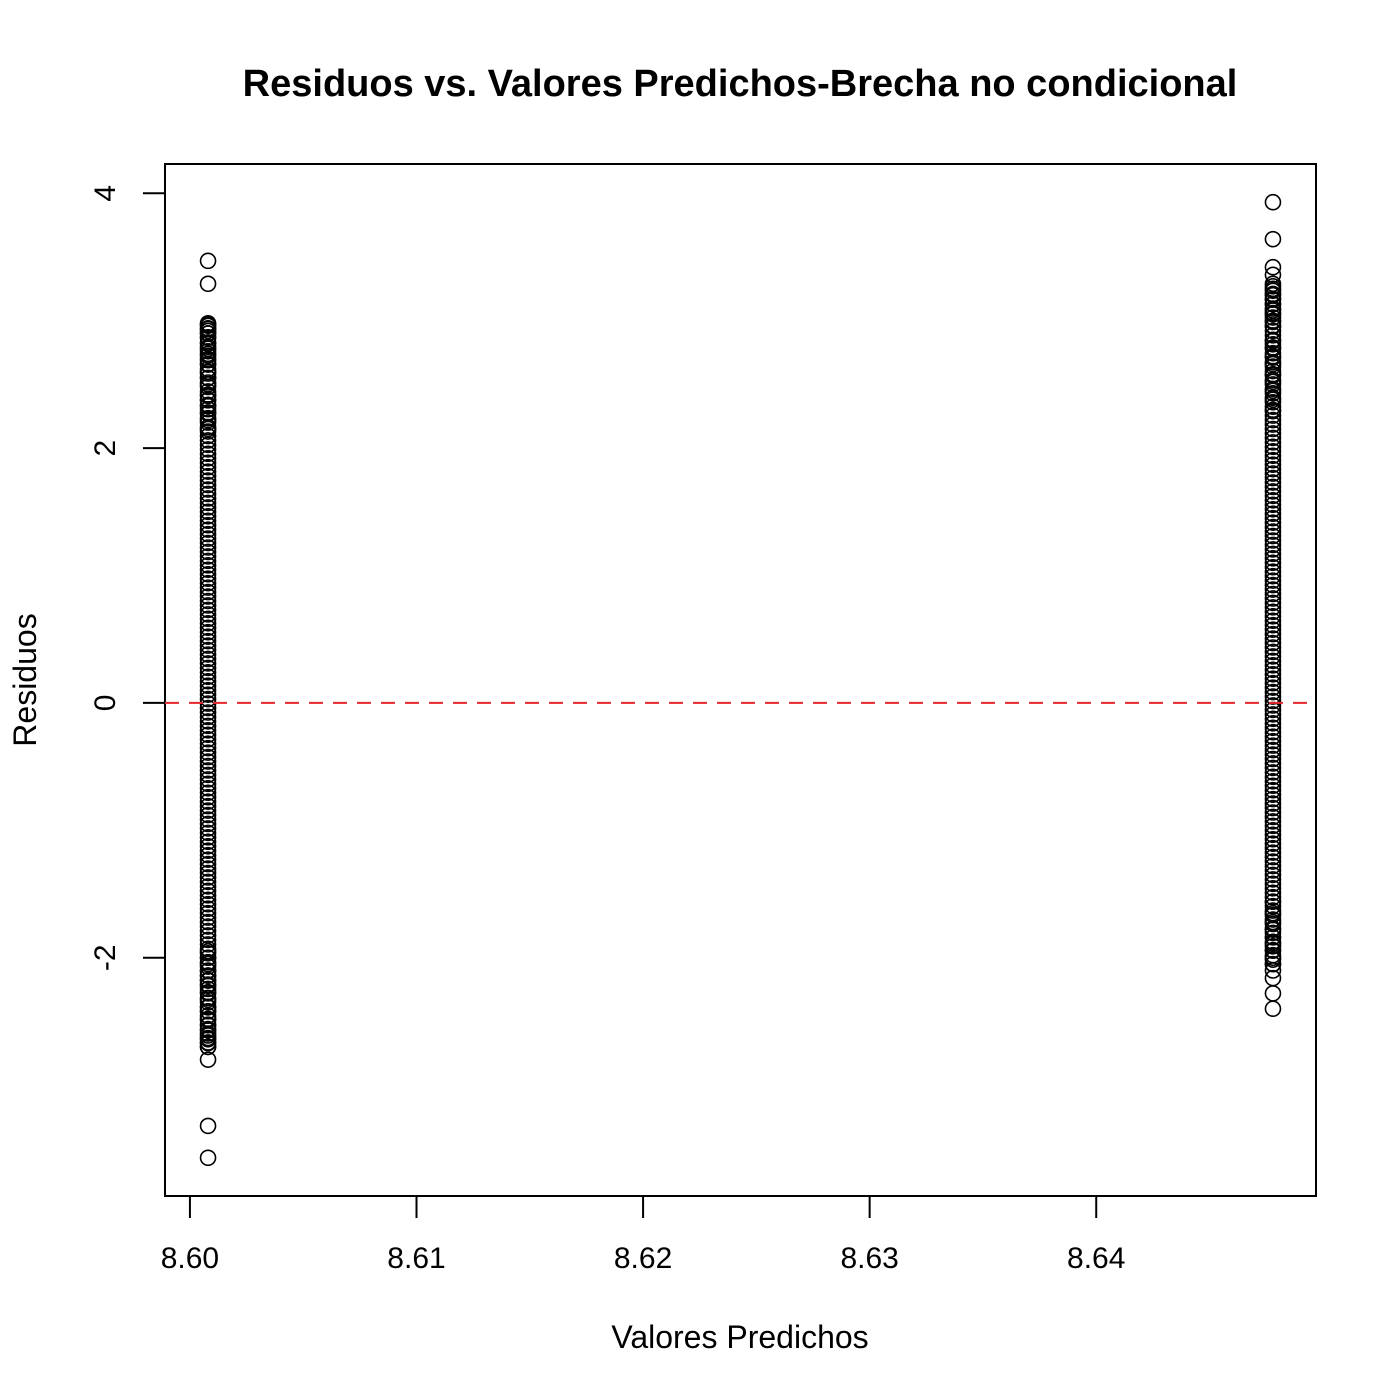 The height and width of the screenshot is (1400, 1400). I want to click on x-axis-label: Valores Predichos, so click(739, 1337).